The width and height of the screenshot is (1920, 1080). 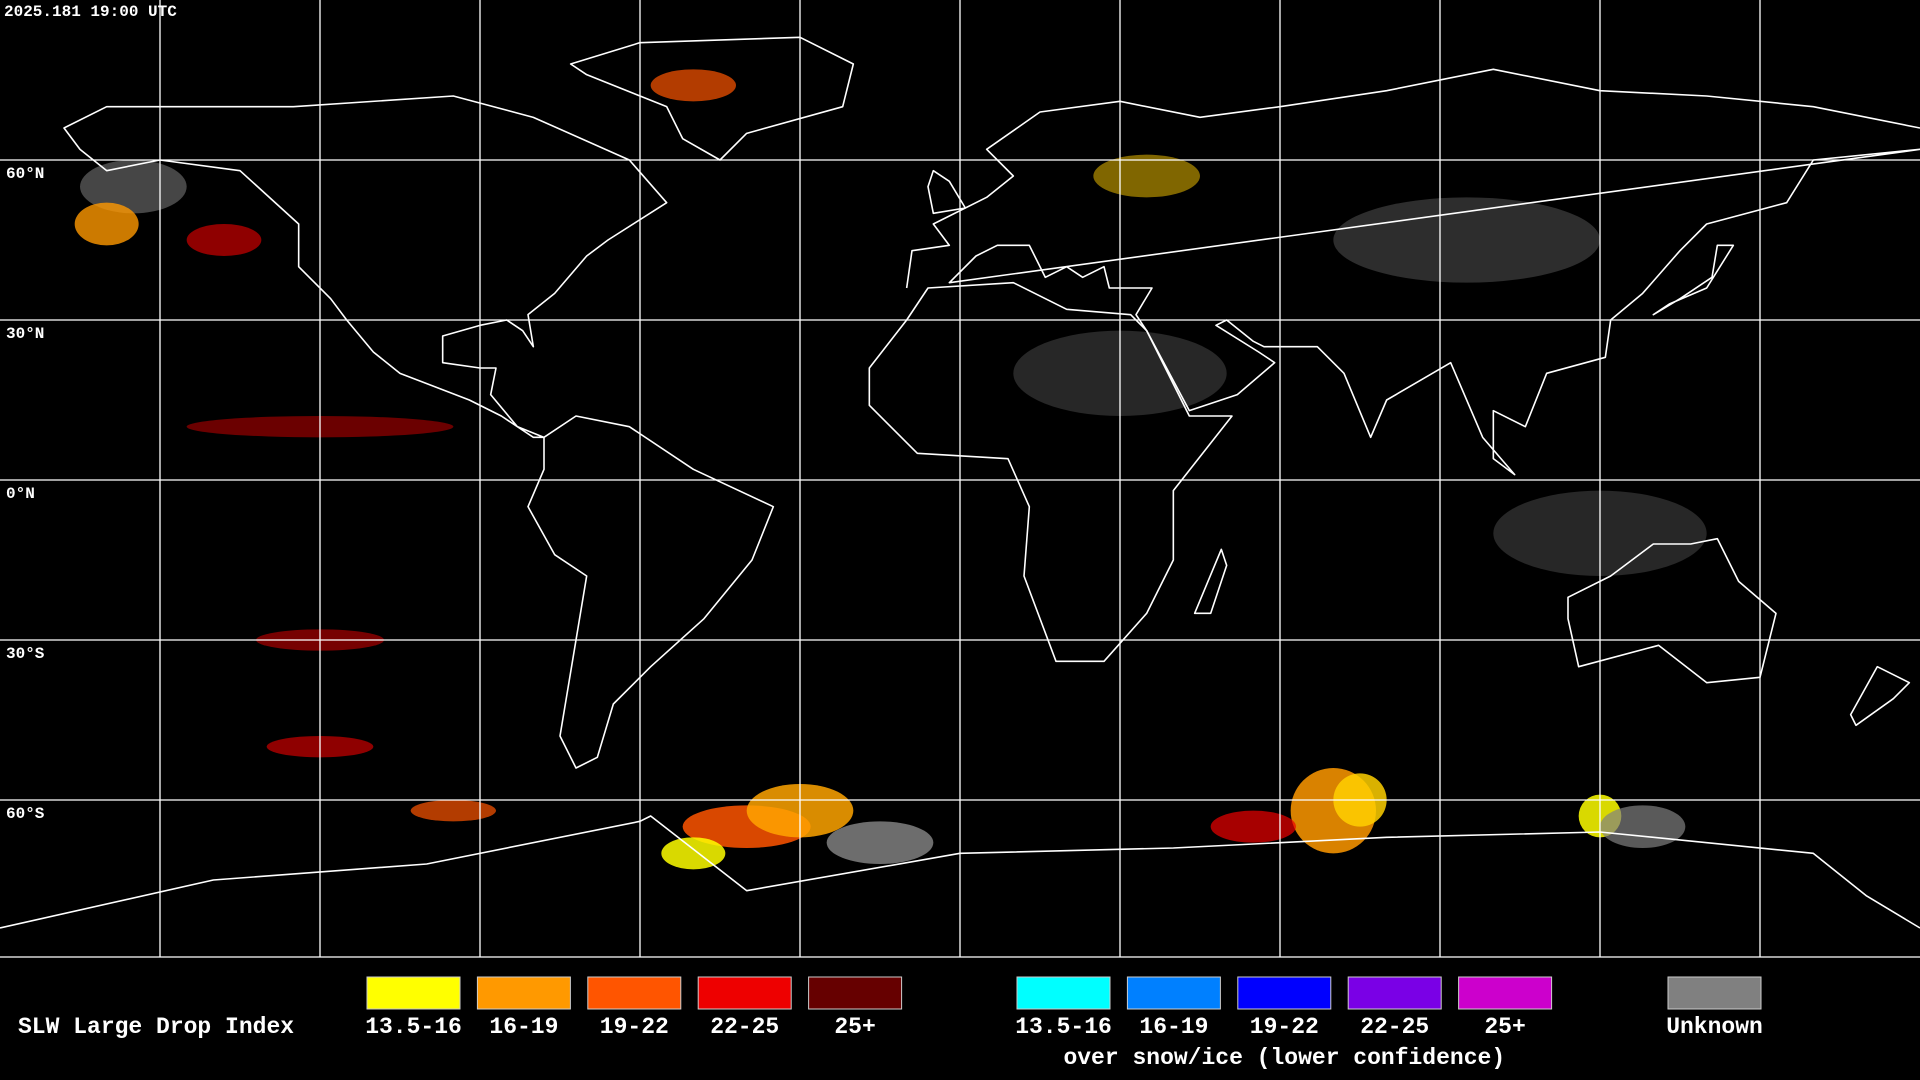 I want to click on madagascar, so click(x=1211, y=581).